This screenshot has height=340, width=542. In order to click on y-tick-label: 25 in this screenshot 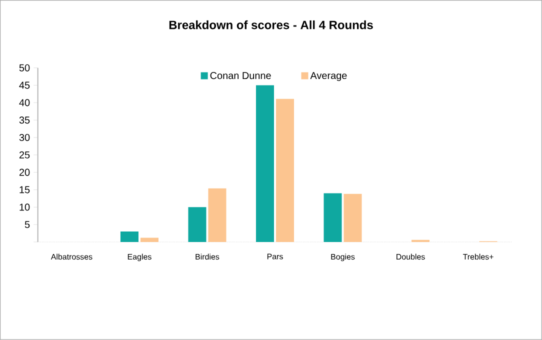, I will do `click(24, 155)`.